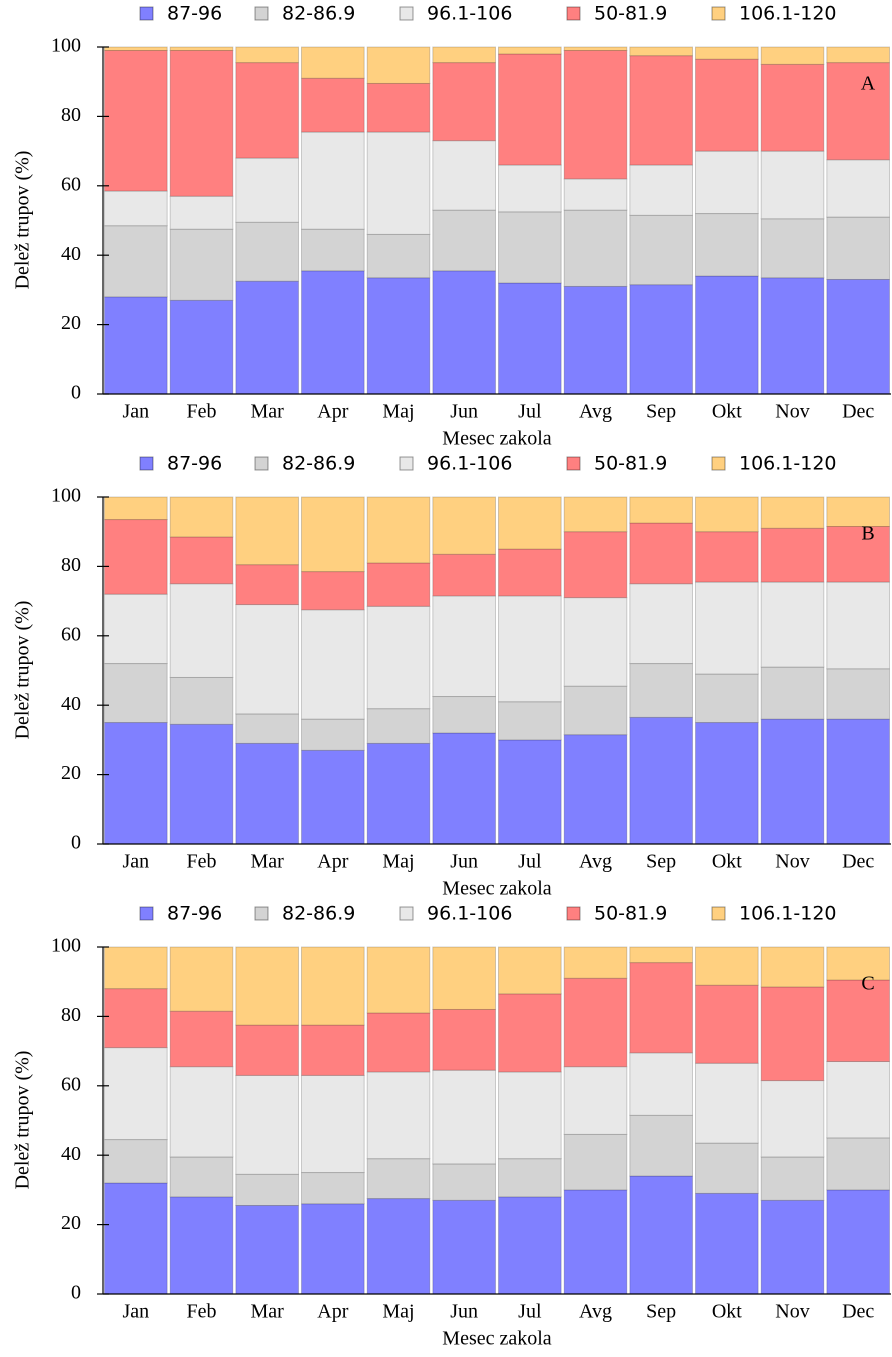 The width and height of the screenshot is (892, 1357). What do you see at coordinates (469, 914) in the screenshot?
I see `legend-label: 96.1-106` at bounding box center [469, 914].